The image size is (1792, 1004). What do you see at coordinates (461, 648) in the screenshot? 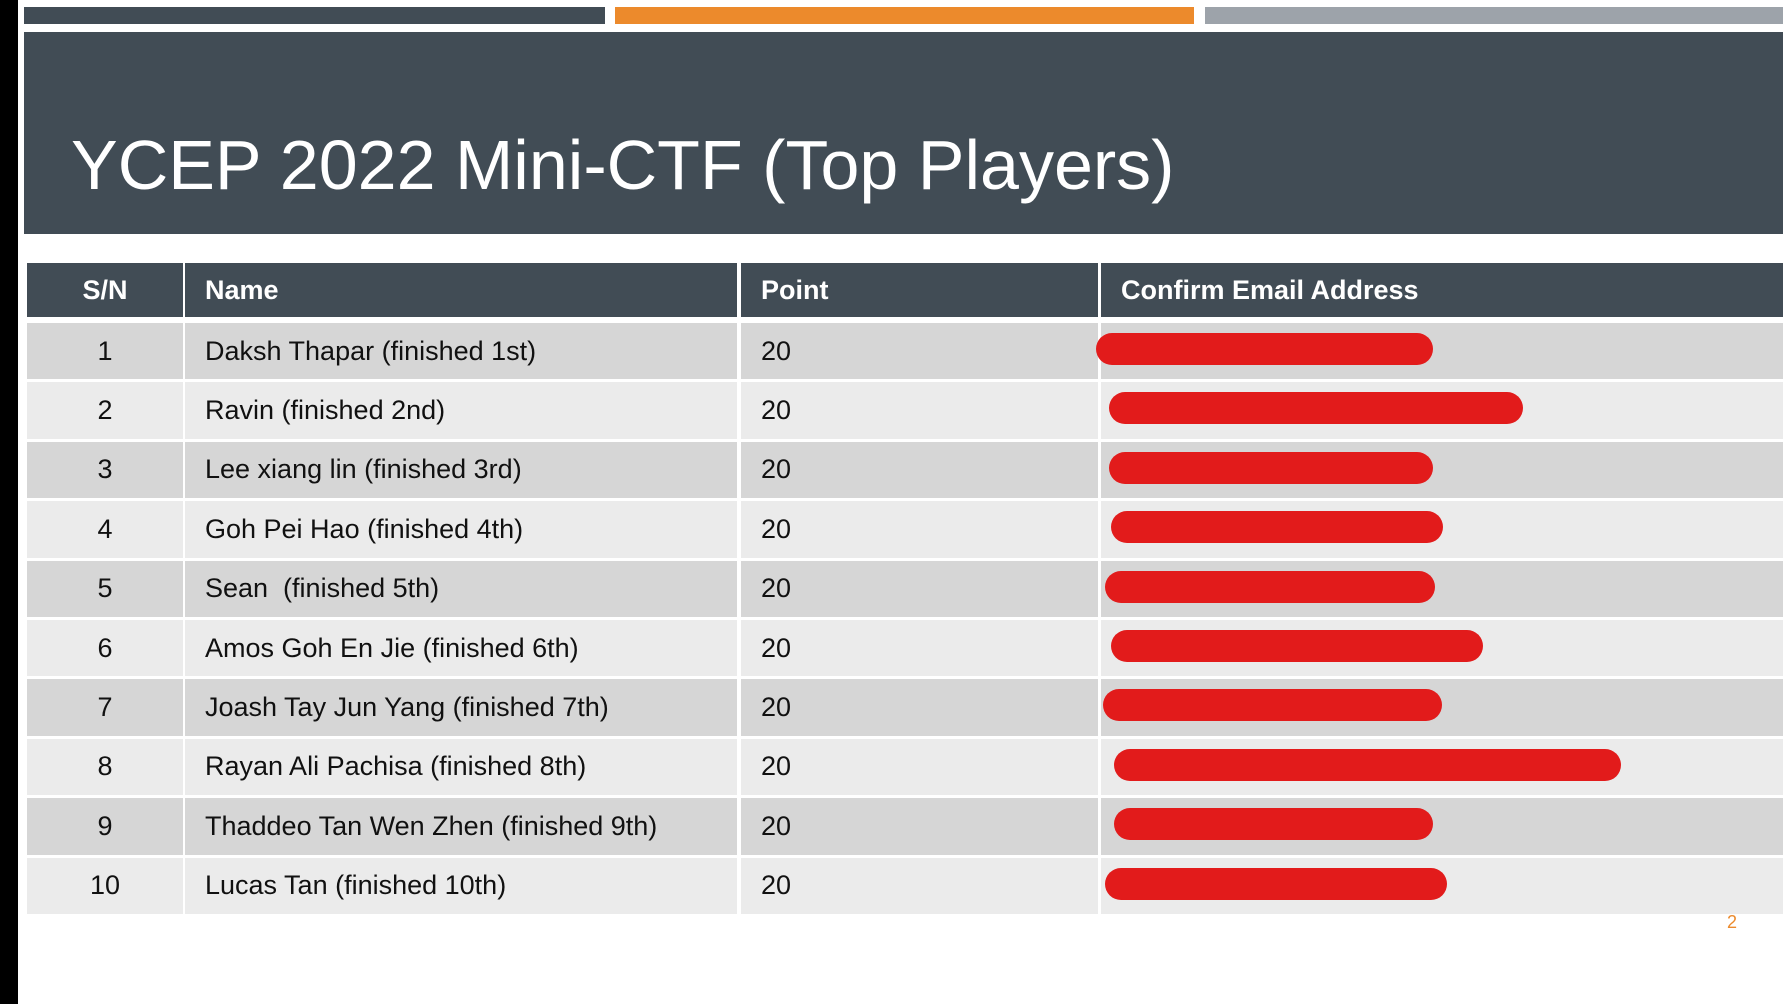
I see `table-cell: Amos Goh En Jie (finished 6th)` at bounding box center [461, 648].